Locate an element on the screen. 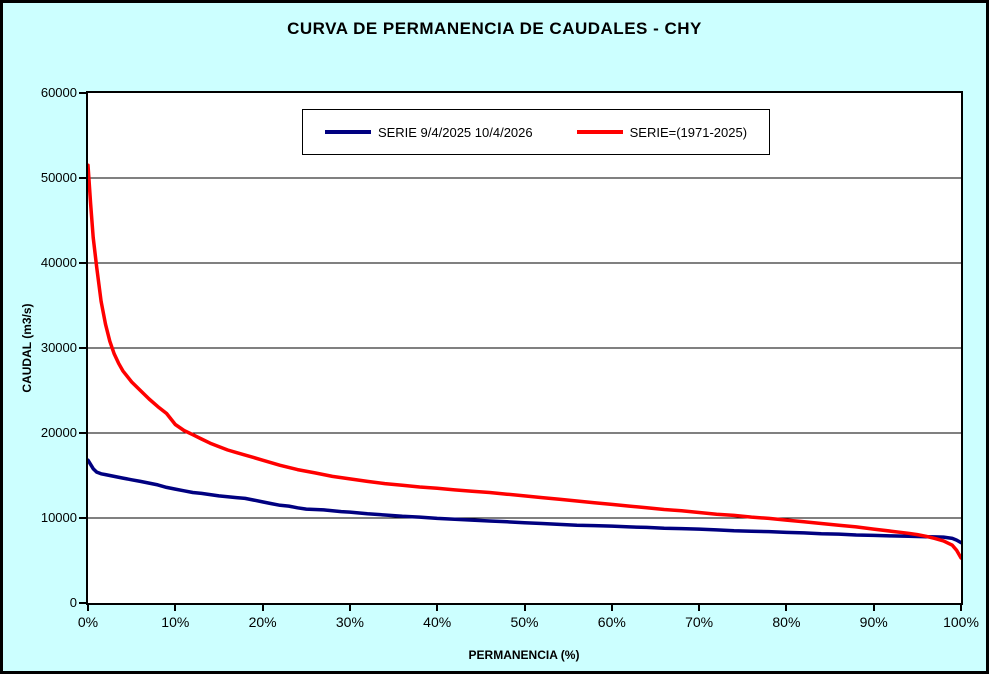 The height and width of the screenshot is (674, 989). y-axis-tick-label: 10000 is located at coordinates (58, 517).